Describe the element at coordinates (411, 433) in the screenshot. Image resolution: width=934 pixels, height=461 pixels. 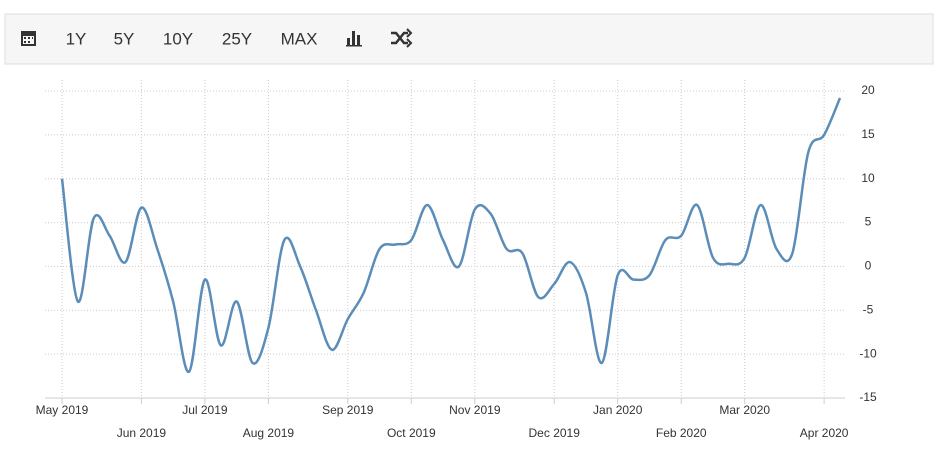
I see `x-tick-label: Oct 2019` at that location.